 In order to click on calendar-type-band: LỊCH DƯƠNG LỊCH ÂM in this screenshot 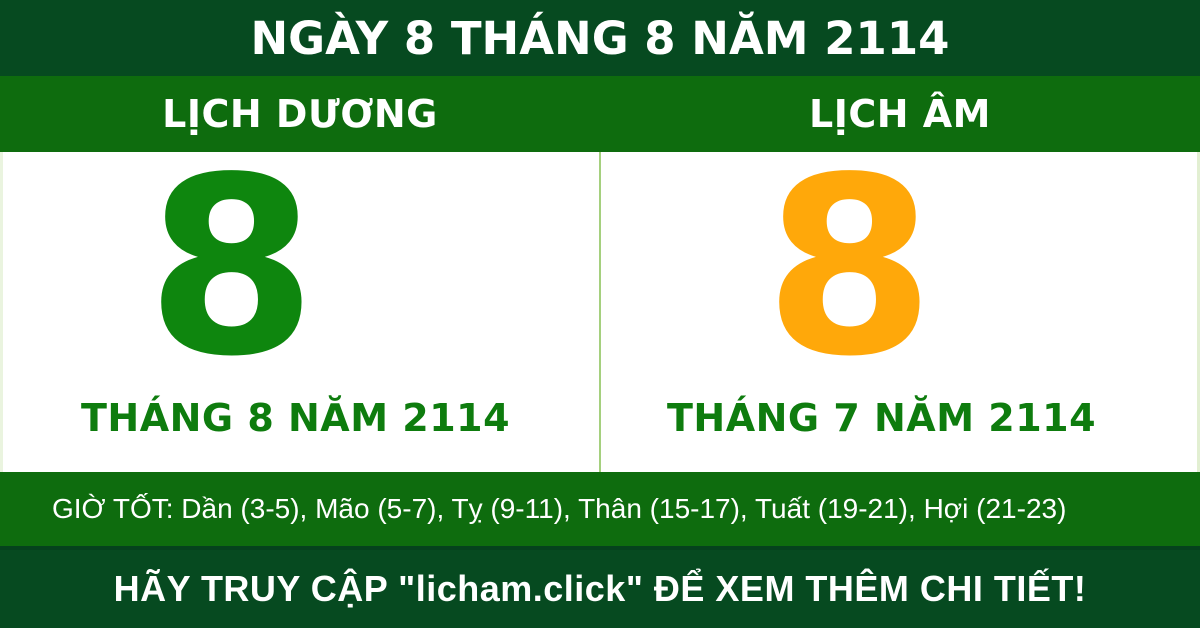, I will do `click(600, 114)`.